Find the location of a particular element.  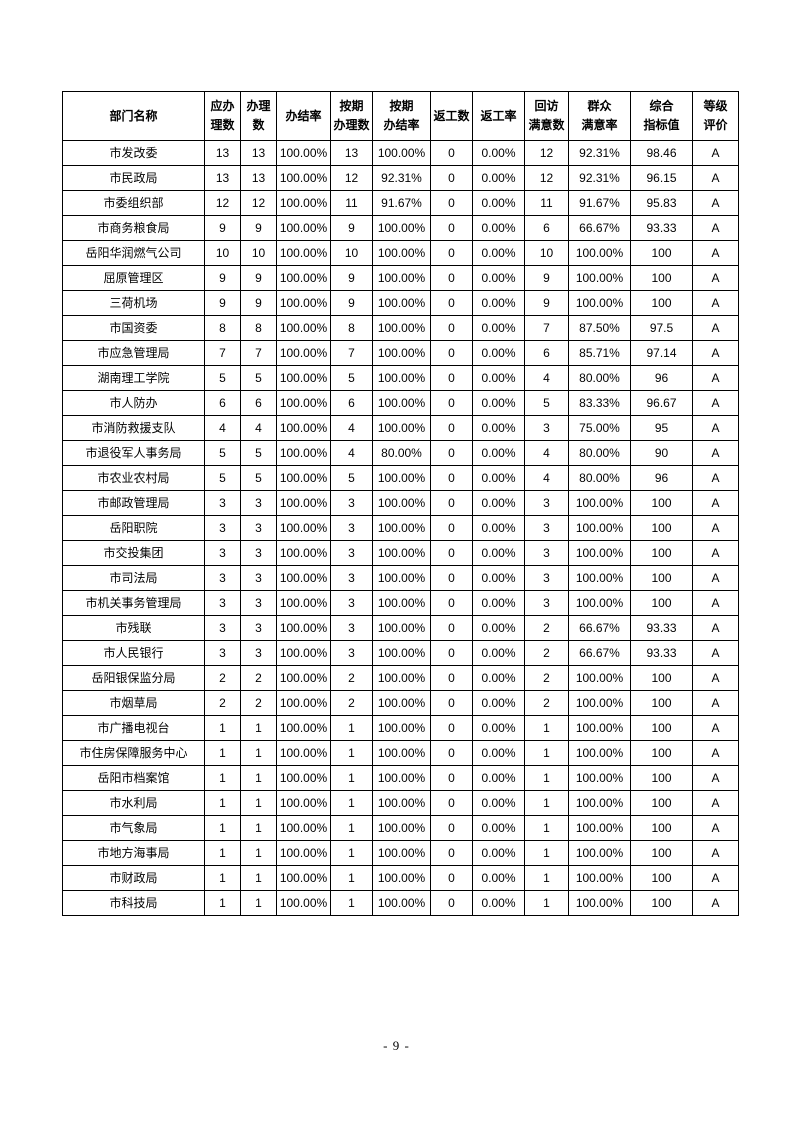

column-header-3: 办理 数 is located at coordinates (258, 116).